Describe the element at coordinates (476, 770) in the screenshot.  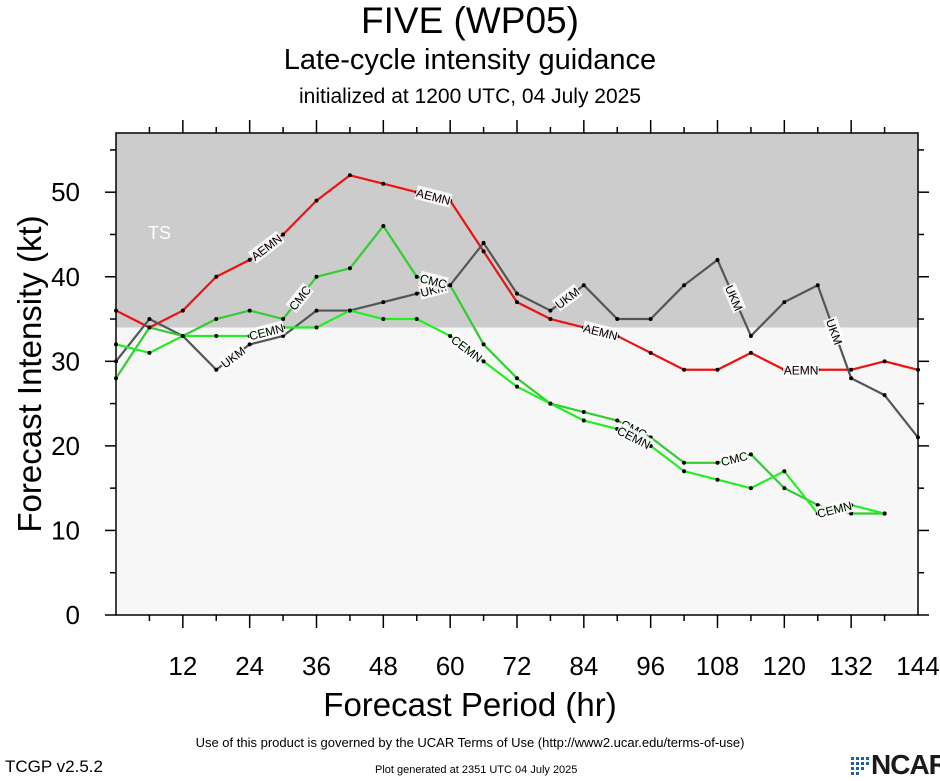
I see `generated-time: Plot generated at 2351 UTC 04 July 2025` at that location.